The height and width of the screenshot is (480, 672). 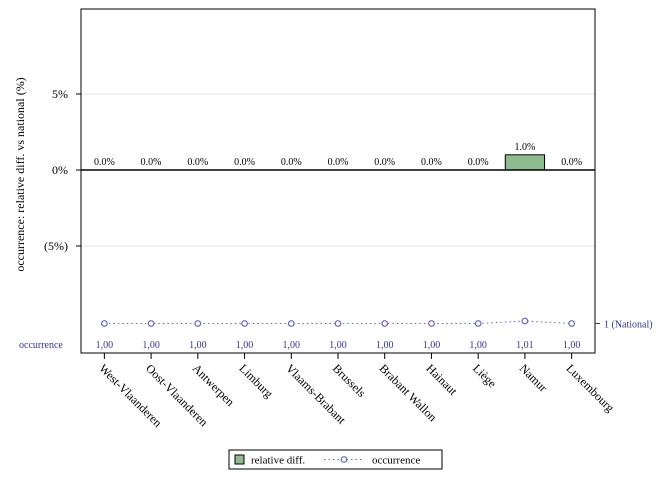 I want to click on occurrence-points-layer, so click(x=338, y=322).